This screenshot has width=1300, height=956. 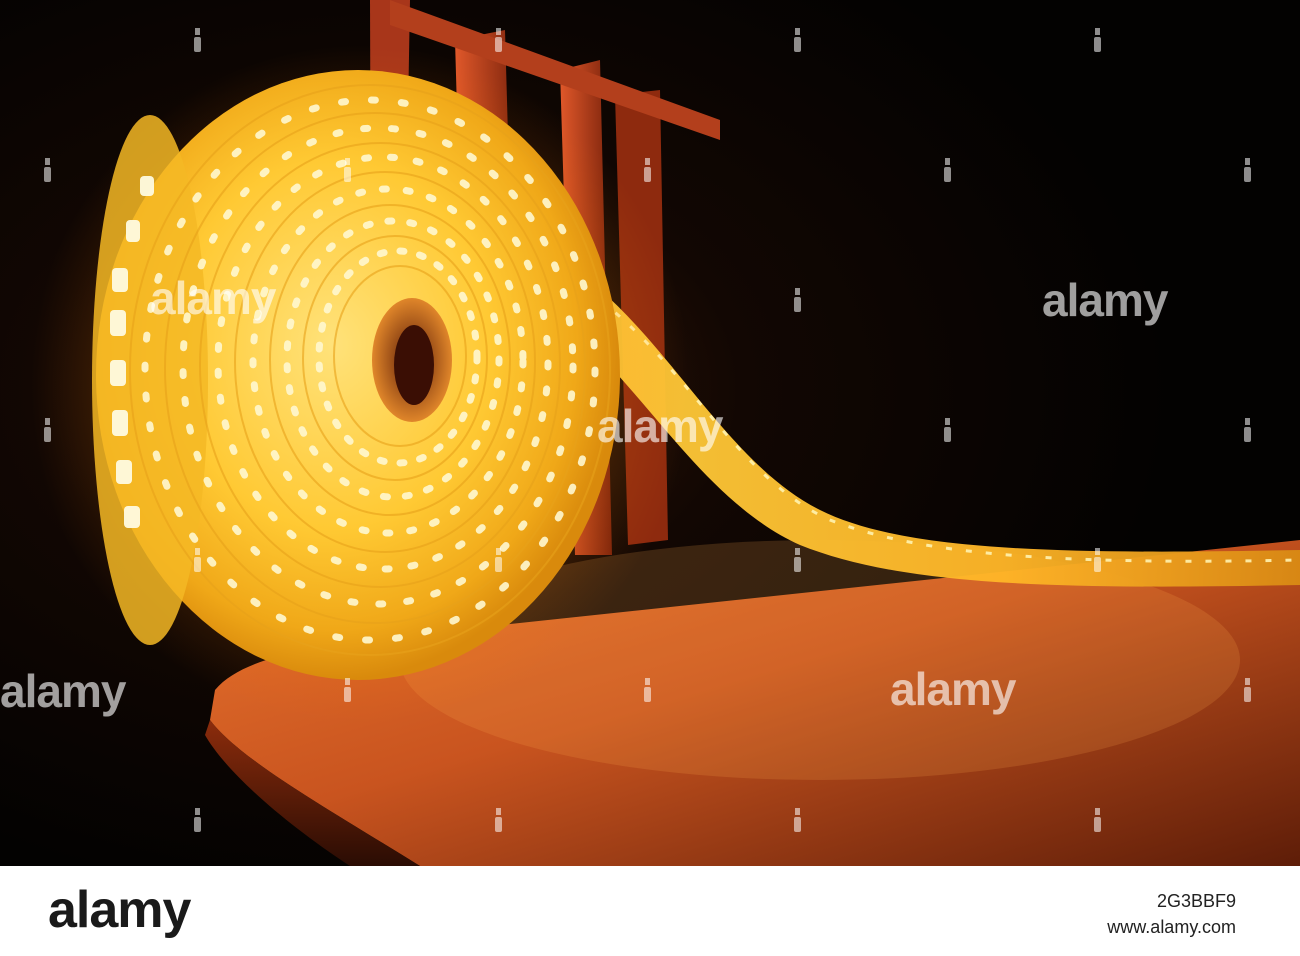 I want to click on footer-logo: alamy, so click(x=119, y=910).